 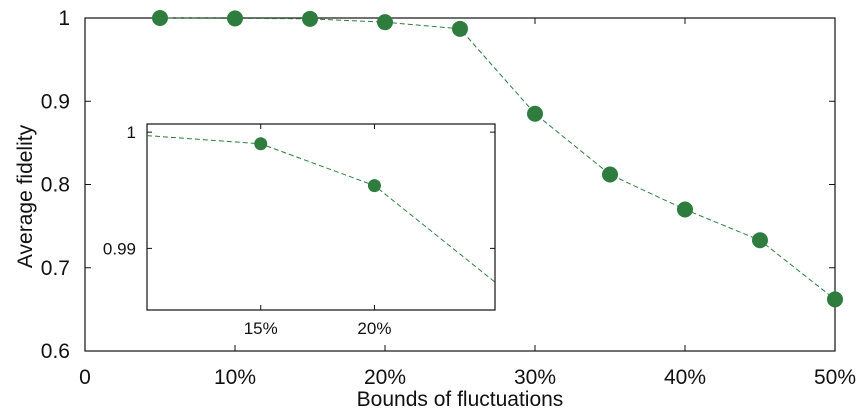 I want to click on main-x-tick-label: 10%, so click(x=235, y=377).